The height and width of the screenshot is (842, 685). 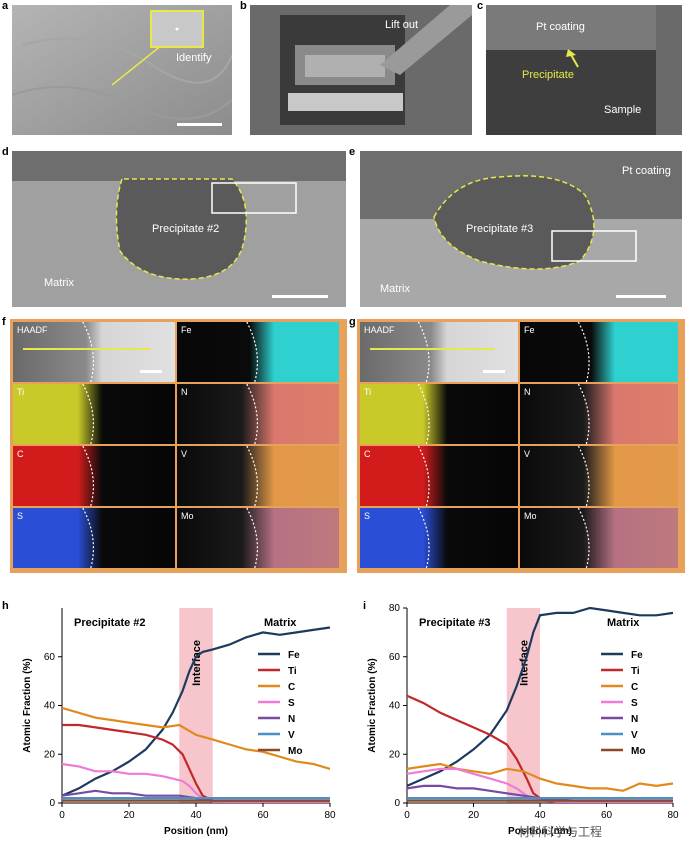 What do you see at coordinates (291, 703) in the screenshot?
I see `legend-label-s: S` at bounding box center [291, 703].